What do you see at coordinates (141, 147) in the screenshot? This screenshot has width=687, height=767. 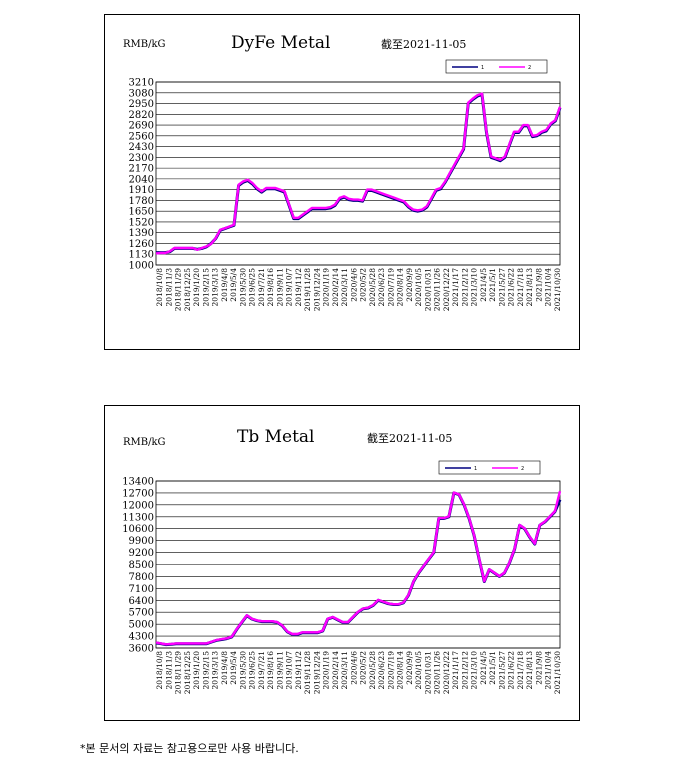 I see `dyfe-y-tick-label: 2430` at bounding box center [141, 147].